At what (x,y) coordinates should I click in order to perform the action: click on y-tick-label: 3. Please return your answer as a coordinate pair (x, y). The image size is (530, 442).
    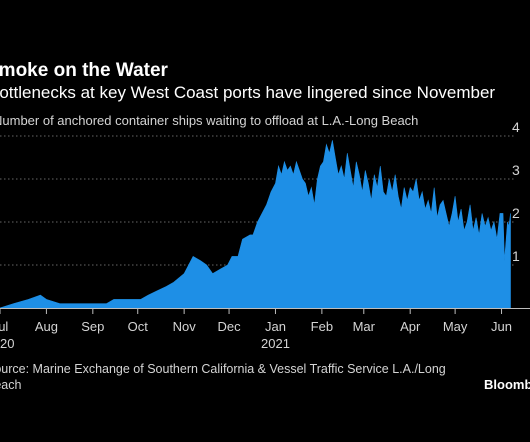
    Looking at the image, I should click on (516, 170).